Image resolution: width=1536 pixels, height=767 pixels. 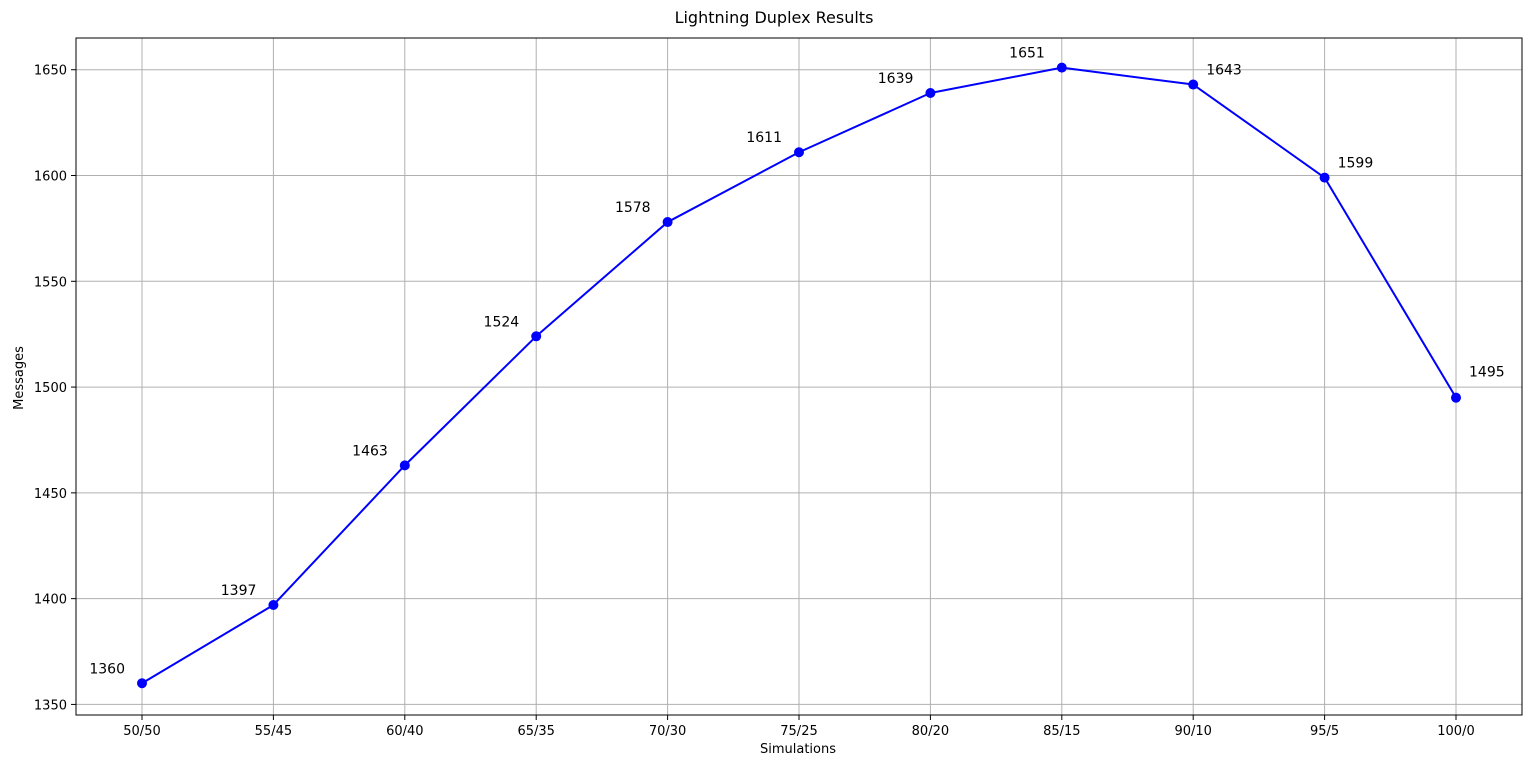 I want to click on data-label: 1495, so click(x=1487, y=373).